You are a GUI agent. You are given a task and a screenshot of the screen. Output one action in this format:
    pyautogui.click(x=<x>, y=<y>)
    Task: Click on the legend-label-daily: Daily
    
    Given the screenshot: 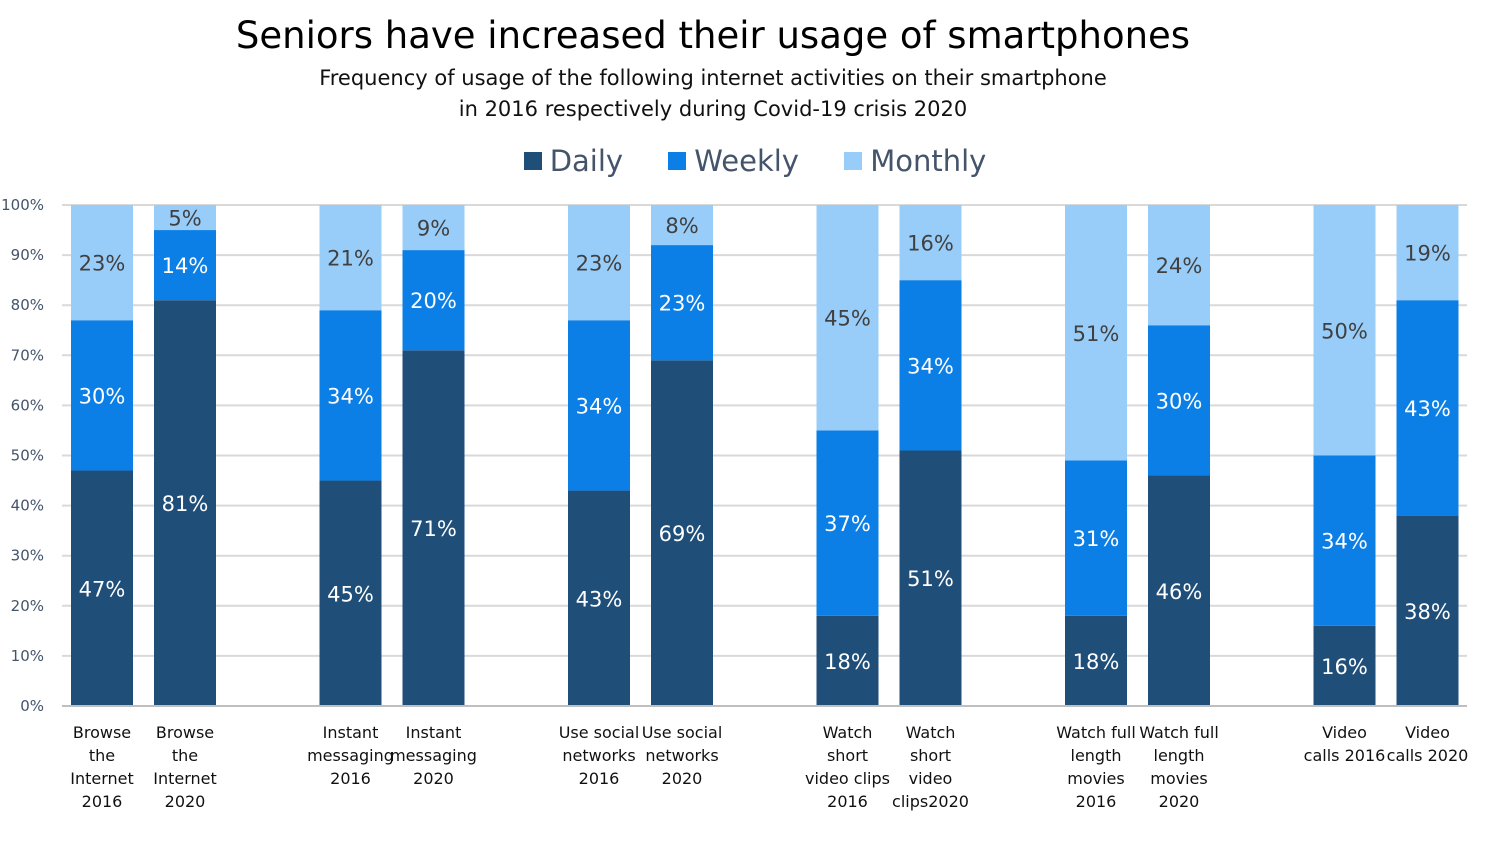 What is the action you would take?
    pyautogui.click(x=586, y=161)
    